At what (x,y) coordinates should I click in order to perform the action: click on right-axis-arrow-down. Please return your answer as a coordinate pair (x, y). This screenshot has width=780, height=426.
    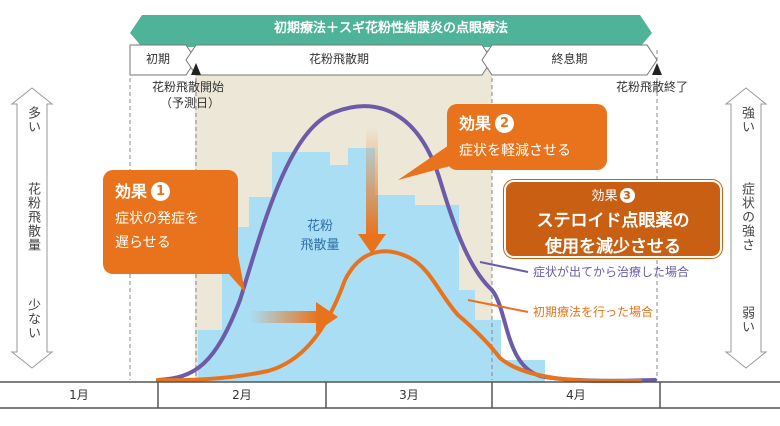
    Looking at the image, I should click on (746, 360).